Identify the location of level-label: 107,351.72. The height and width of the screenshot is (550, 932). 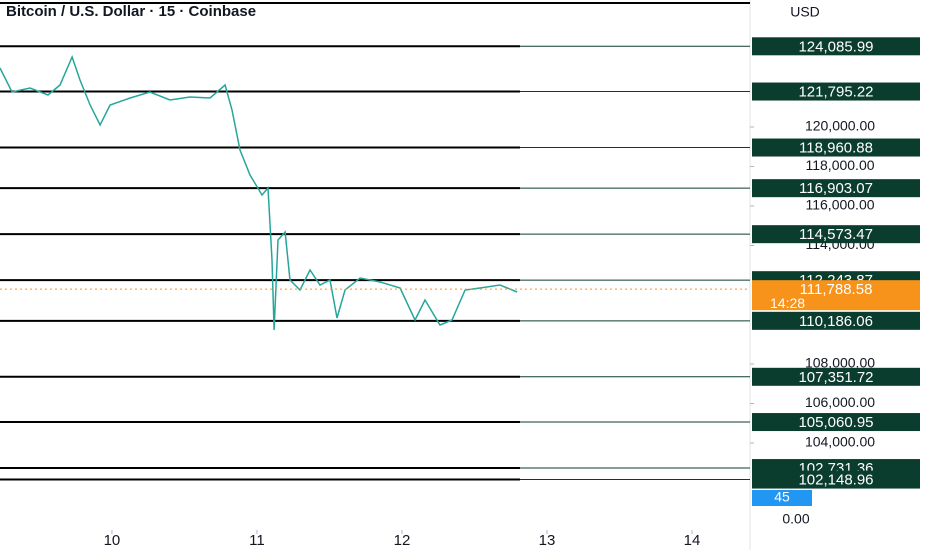
(835, 377).